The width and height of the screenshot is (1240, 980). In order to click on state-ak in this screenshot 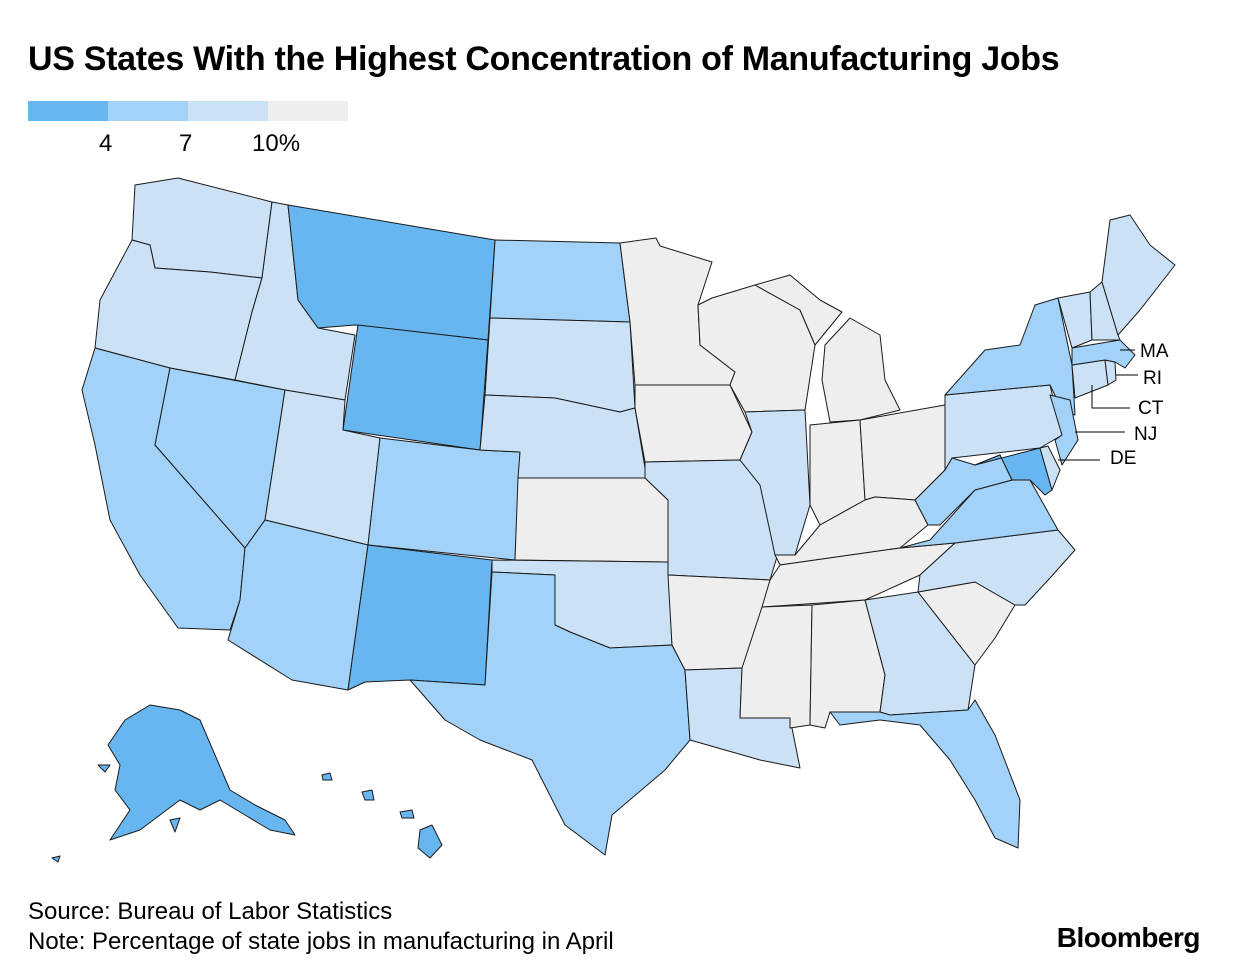, I will do `click(201, 772)`.